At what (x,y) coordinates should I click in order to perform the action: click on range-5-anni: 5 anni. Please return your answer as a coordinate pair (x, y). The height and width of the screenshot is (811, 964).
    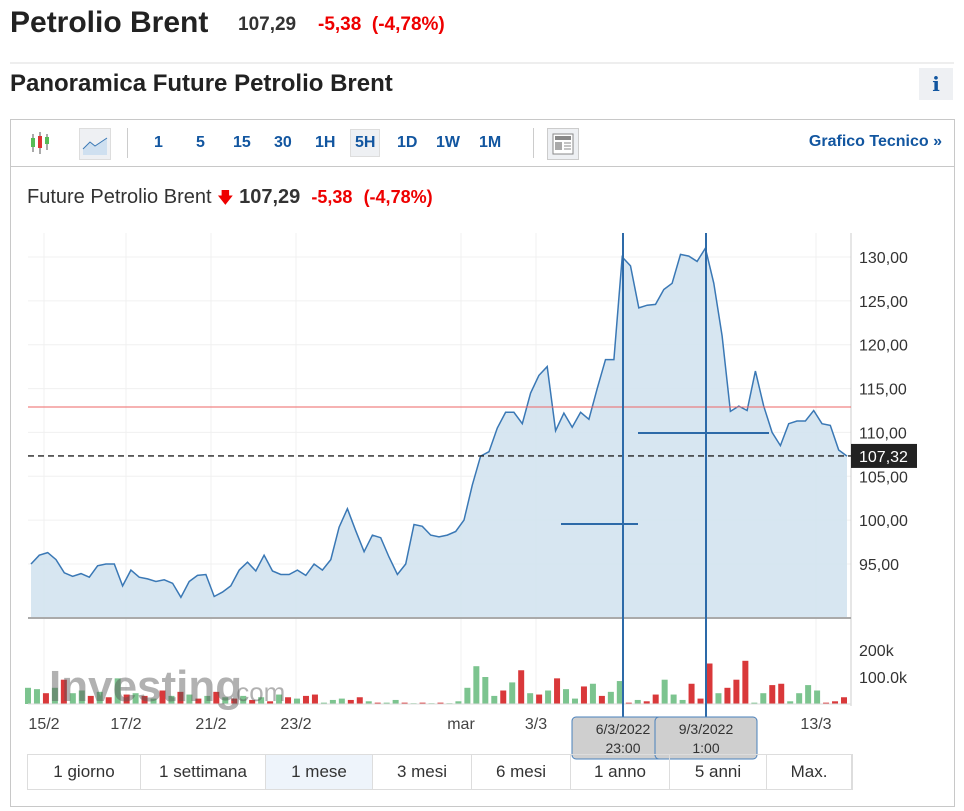
    Looking at the image, I should click on (718, 772).